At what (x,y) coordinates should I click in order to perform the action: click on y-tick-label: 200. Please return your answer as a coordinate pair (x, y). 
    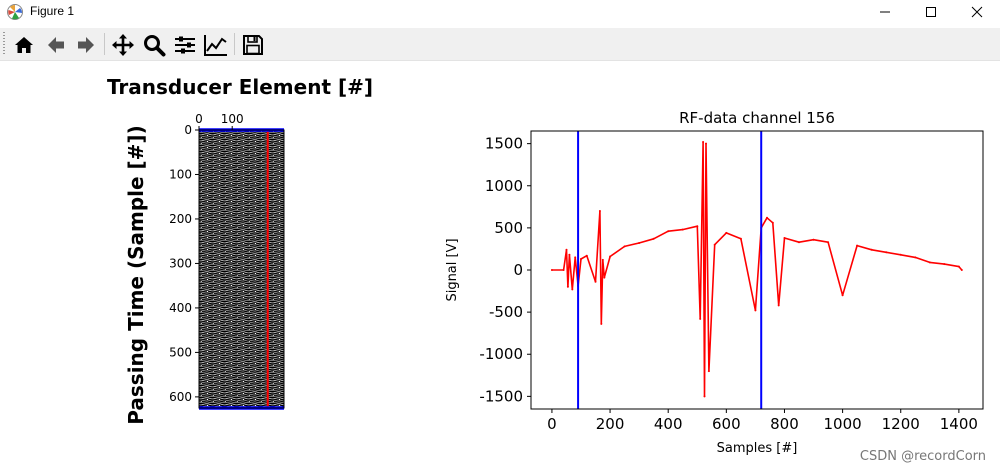
    Looking at the image, I should click on (180, 219).